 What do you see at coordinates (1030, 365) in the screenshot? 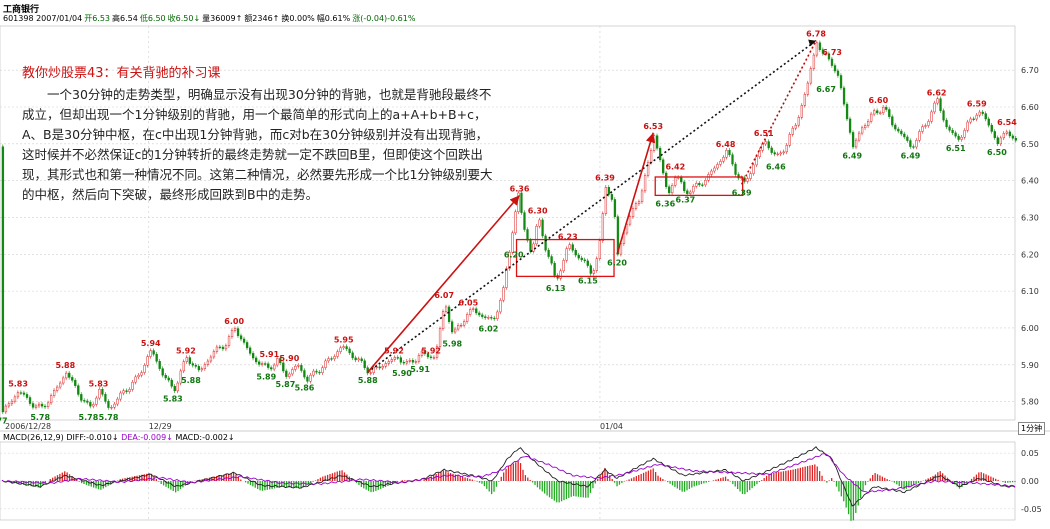
I see `price-tick-label: 5.90` at bounding box center [1030, 365].